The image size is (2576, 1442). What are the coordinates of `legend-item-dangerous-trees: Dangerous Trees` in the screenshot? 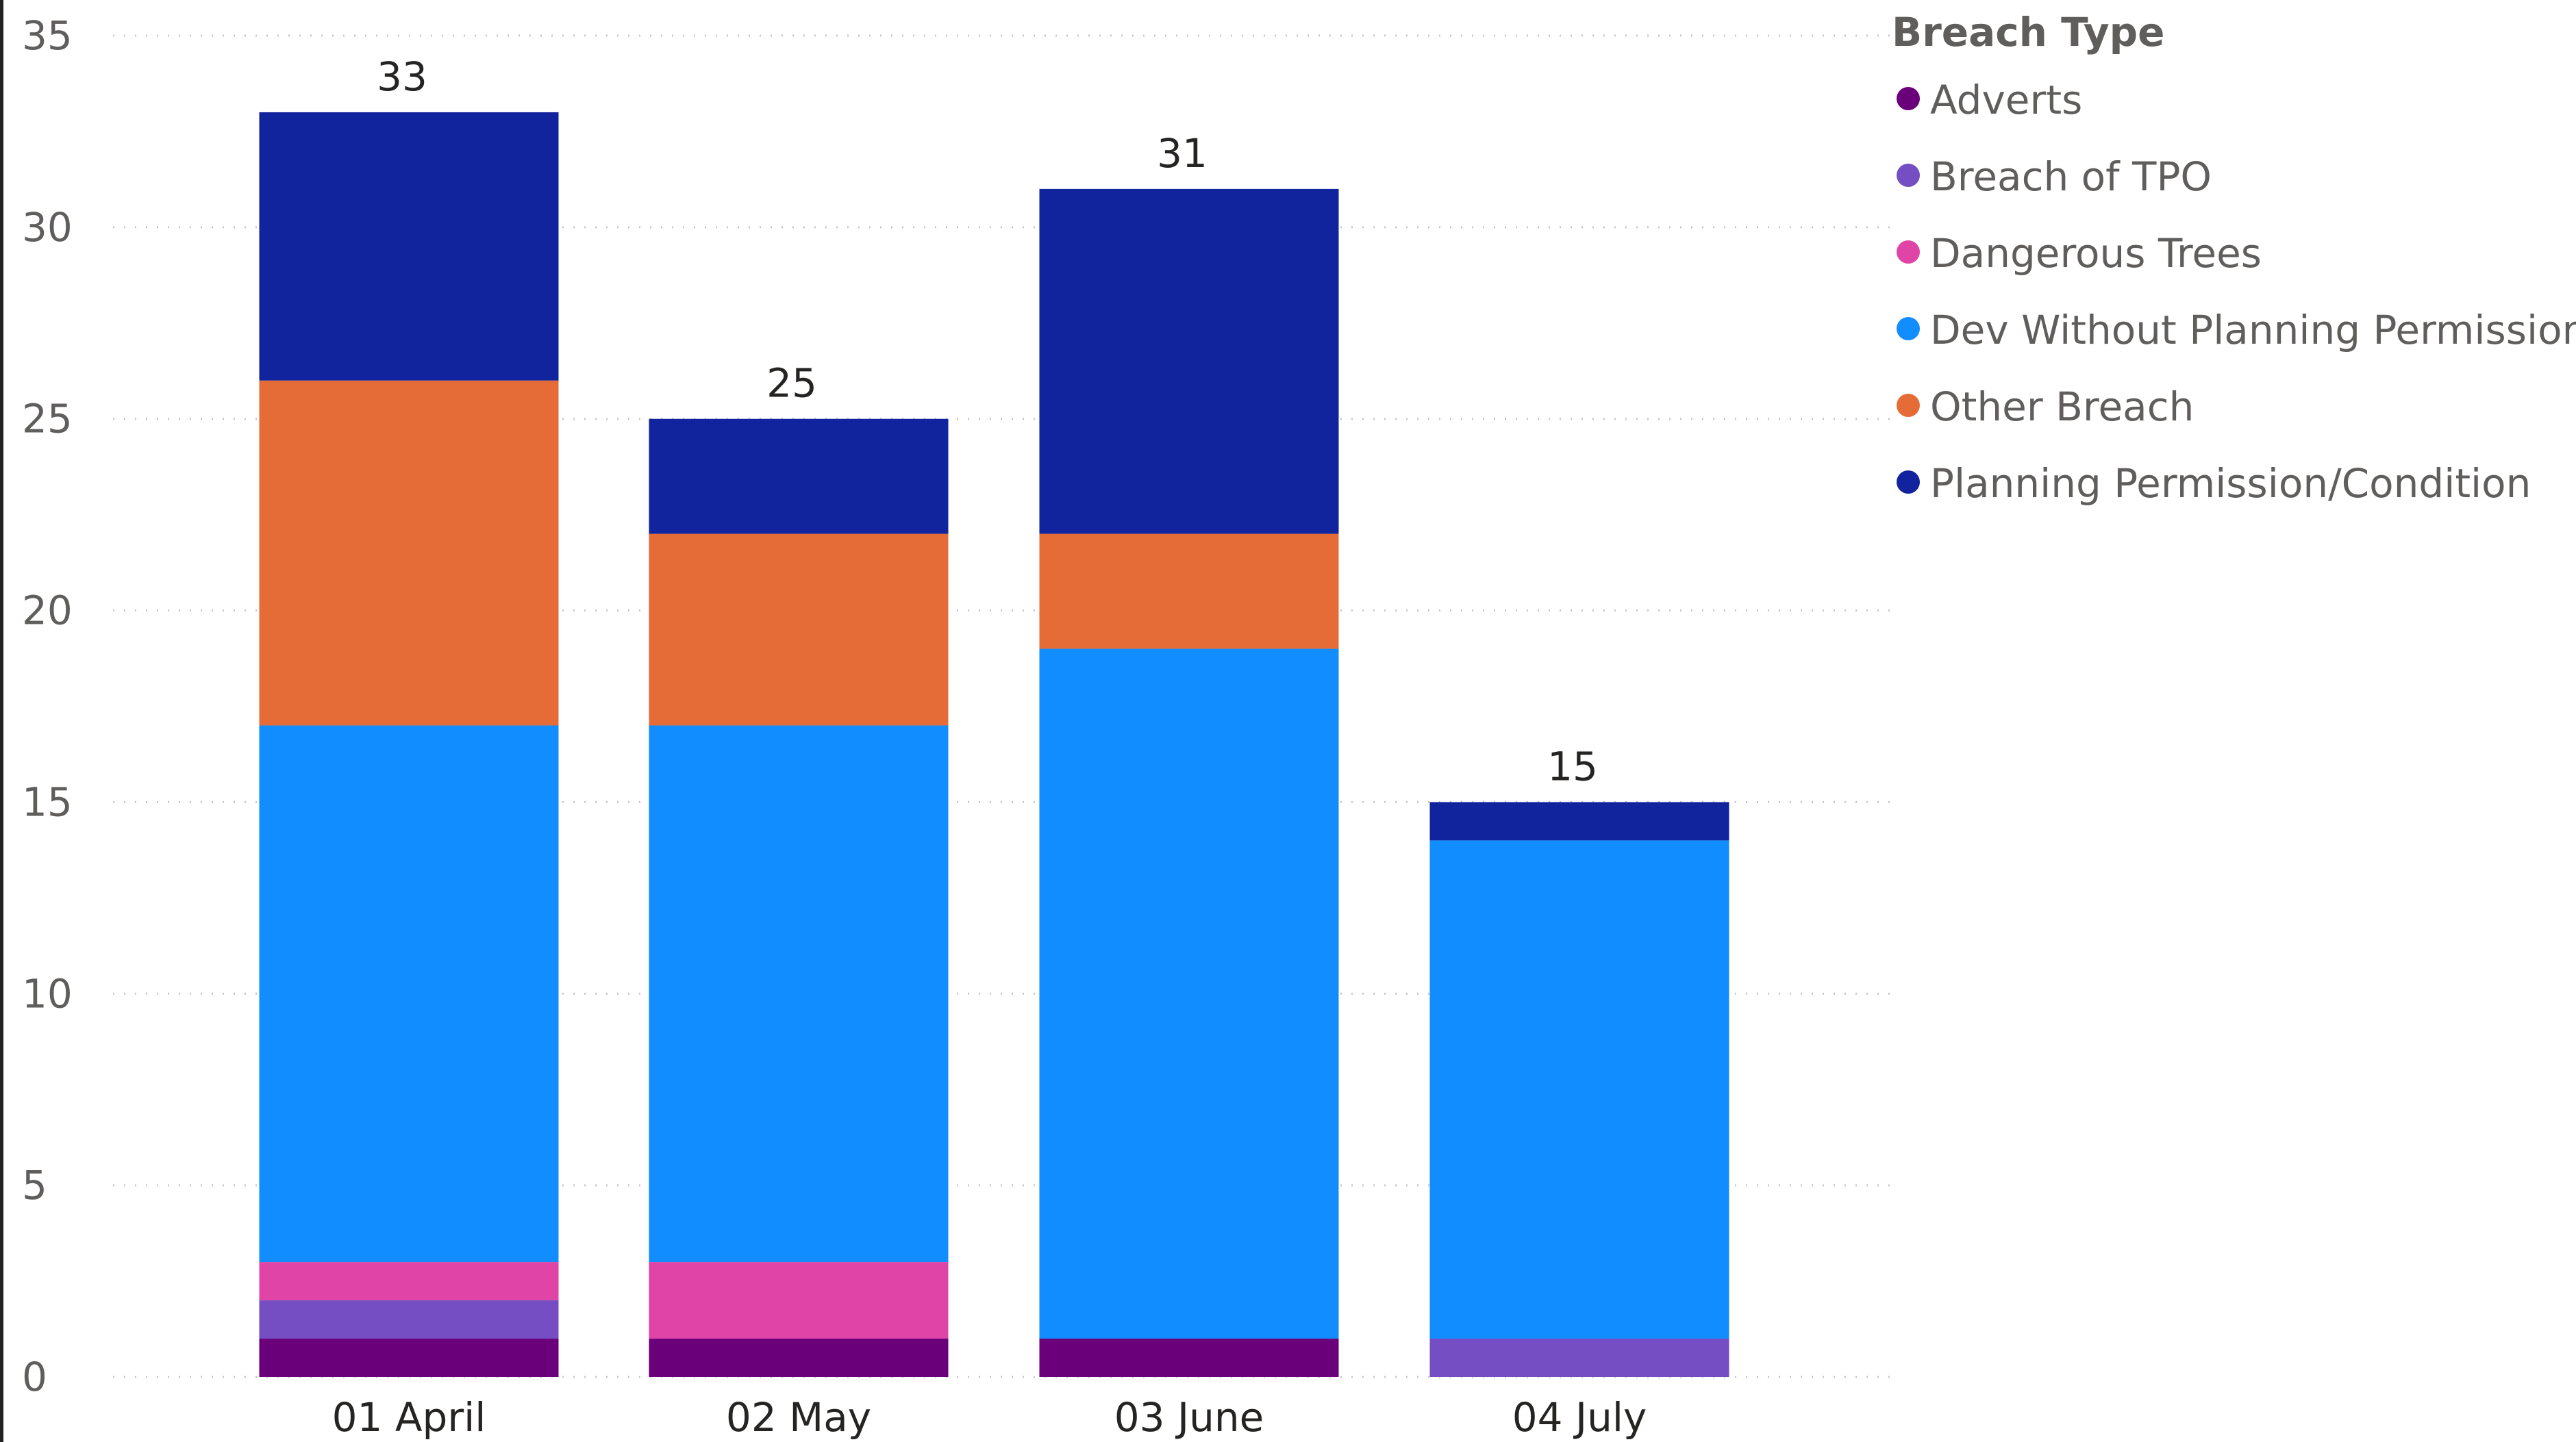 It's located at (2096, 254).